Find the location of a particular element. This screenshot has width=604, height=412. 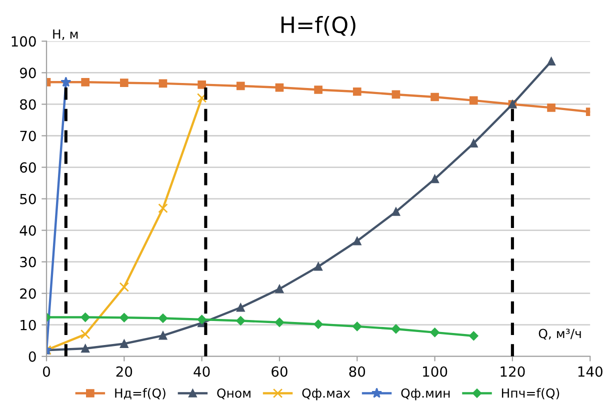

legend-label: Hпч=f(Q) is located at coordinates (531, 394).